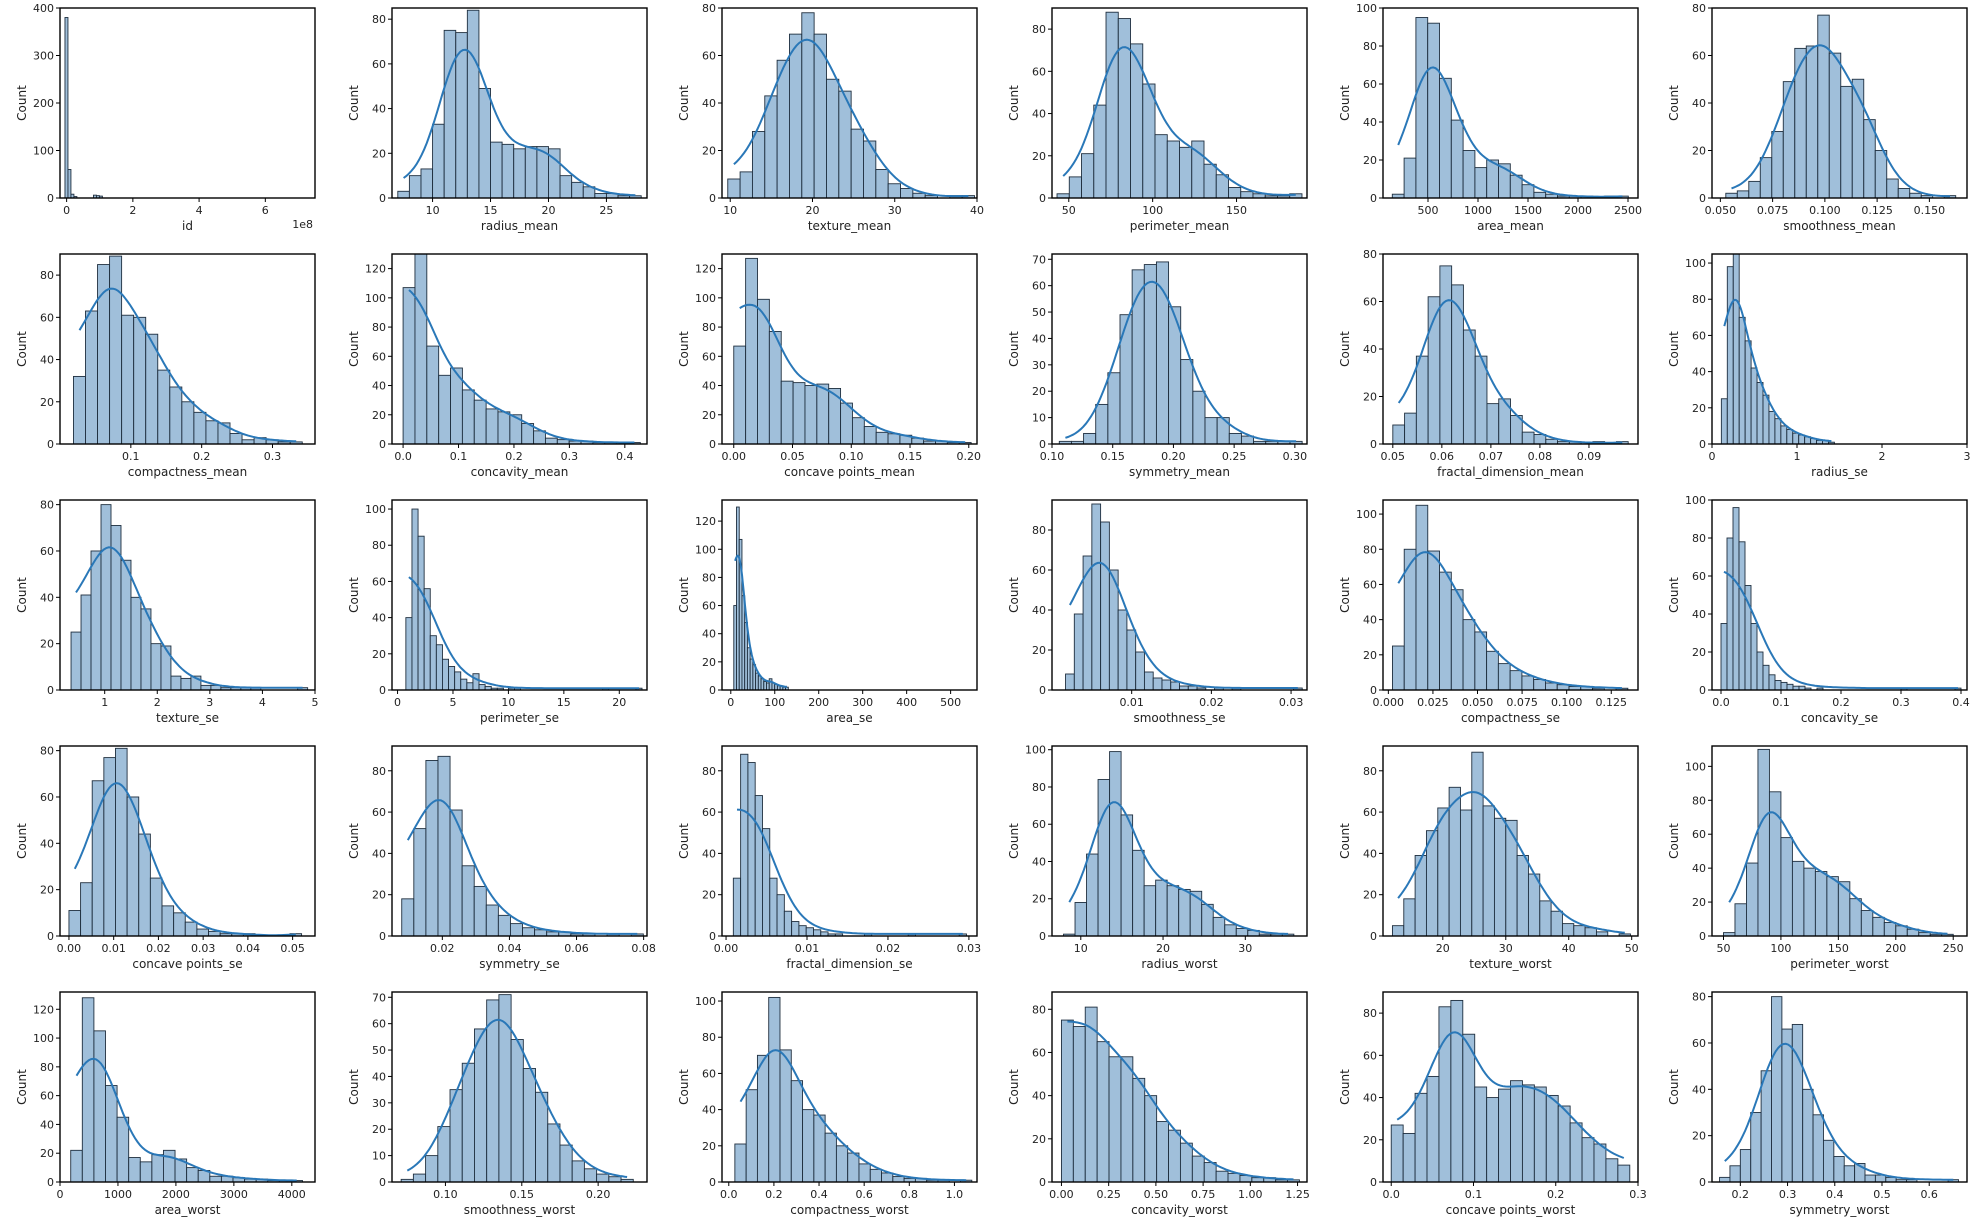  What do you see at coordinates (1967, 456) in the screenshot?
I see `x-tick-label: 3` at bounding box center [1967, 456].